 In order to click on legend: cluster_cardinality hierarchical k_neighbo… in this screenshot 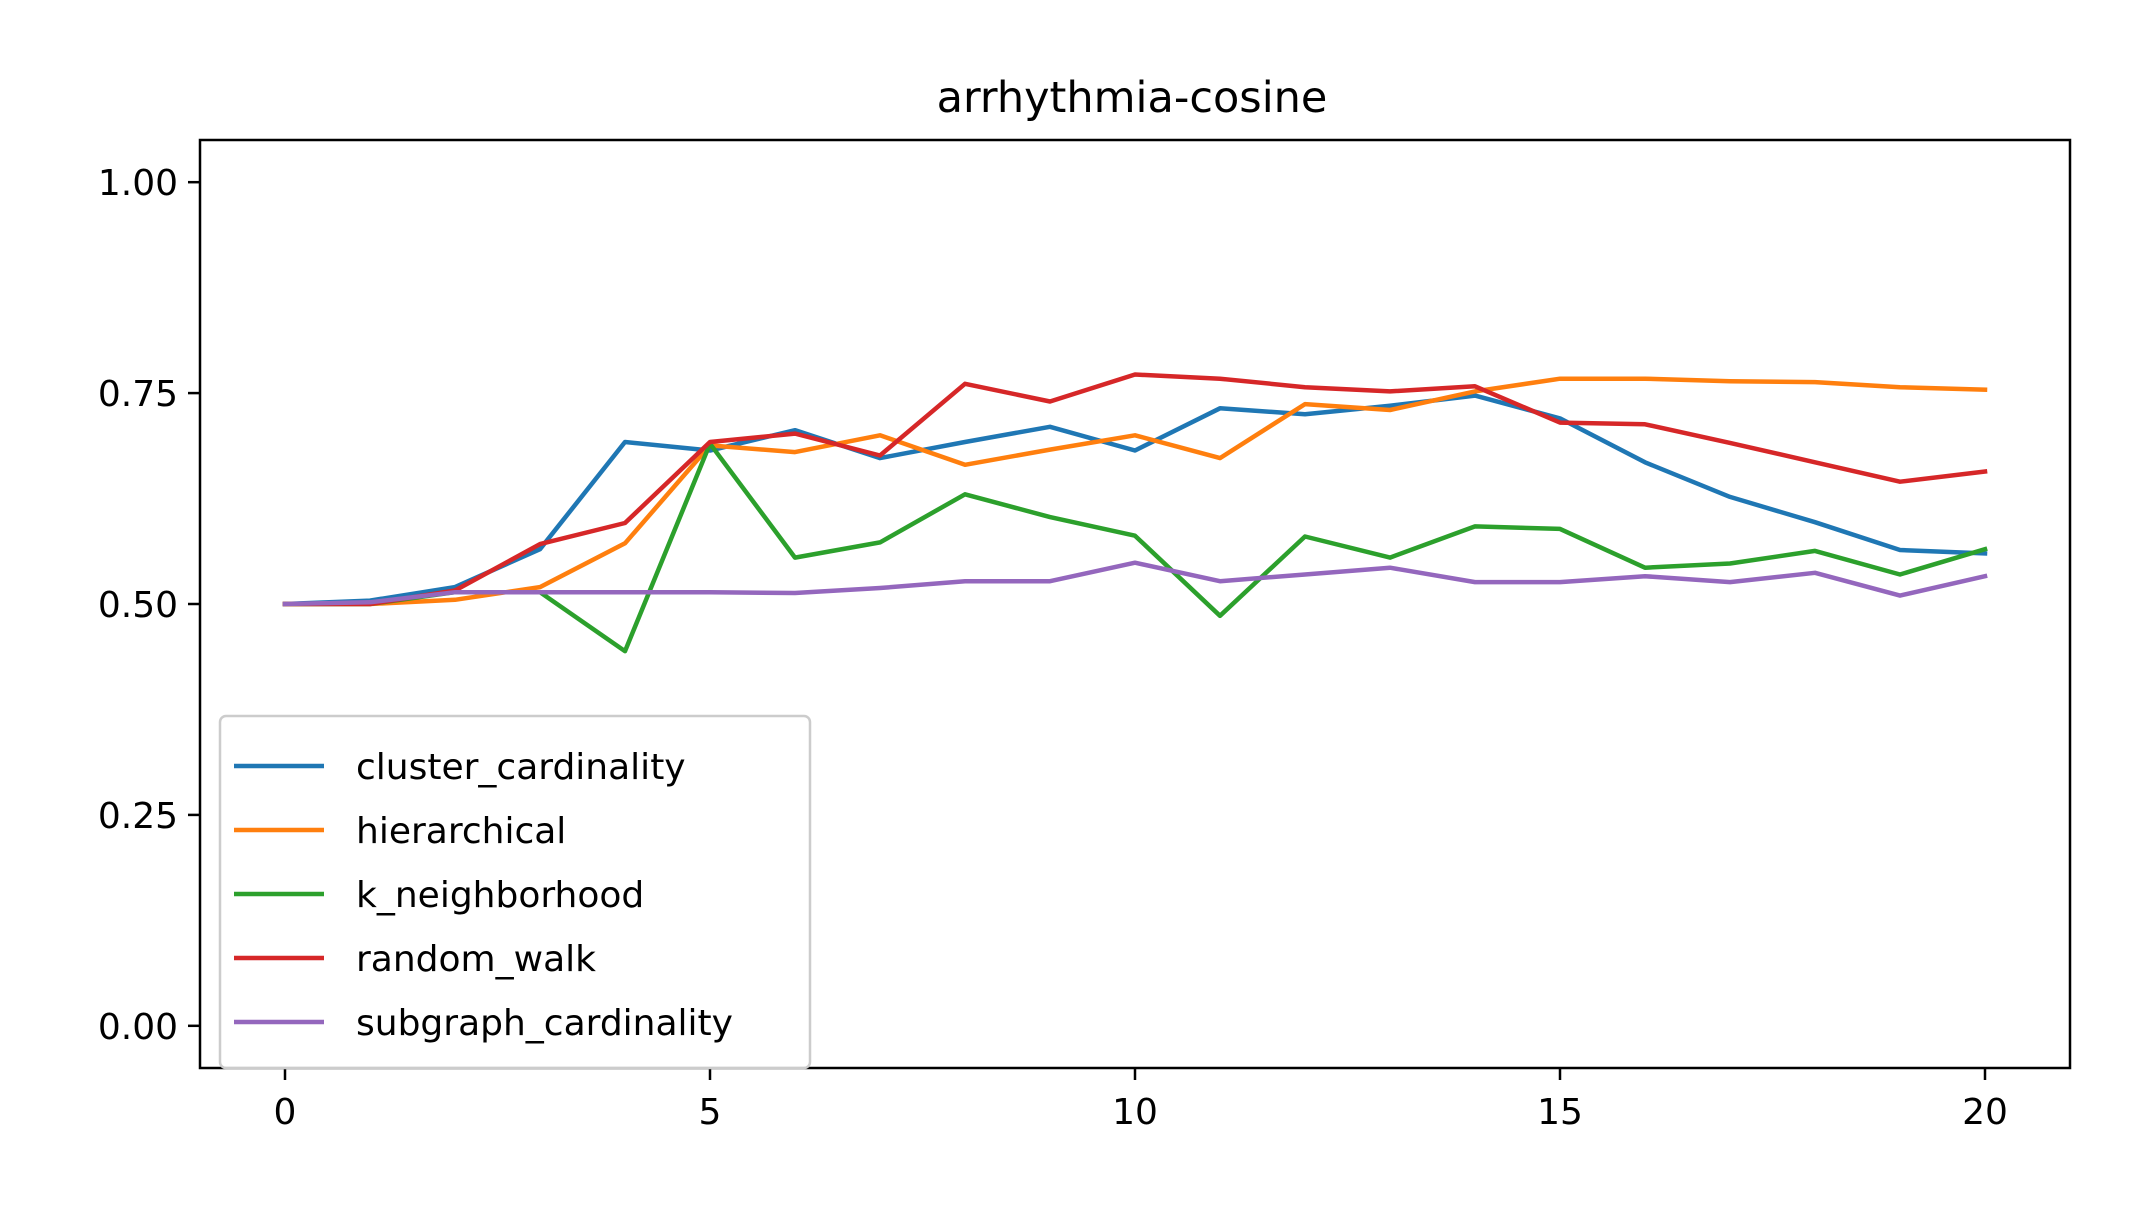, I will do `click(515, 892)`.